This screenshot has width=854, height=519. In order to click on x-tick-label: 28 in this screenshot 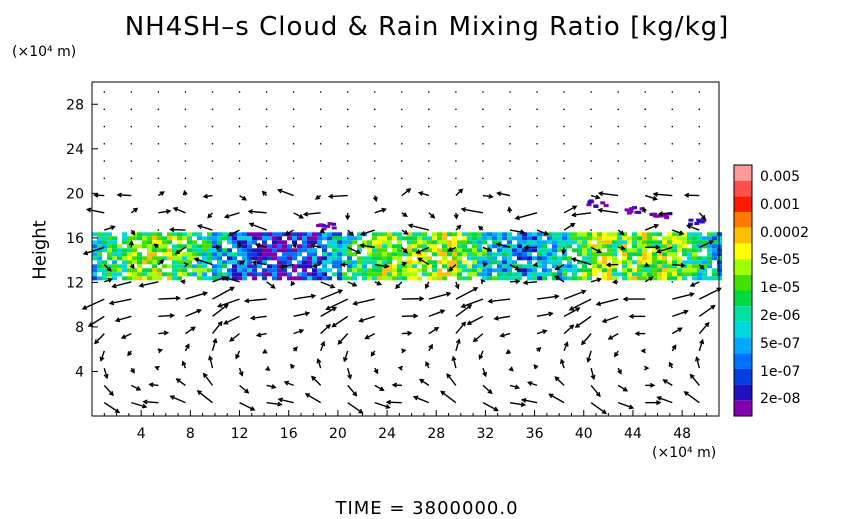, I will do `click(436, 434)`.